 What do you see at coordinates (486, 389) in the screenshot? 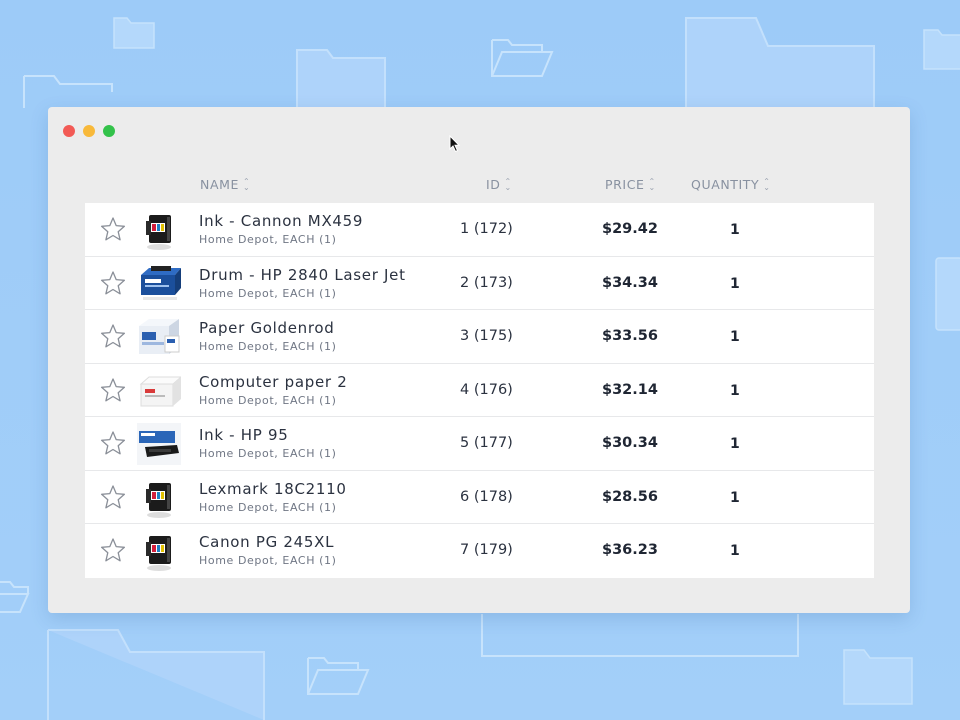
I see `product-id: 4 (176)` at bounding box center [486, 389].